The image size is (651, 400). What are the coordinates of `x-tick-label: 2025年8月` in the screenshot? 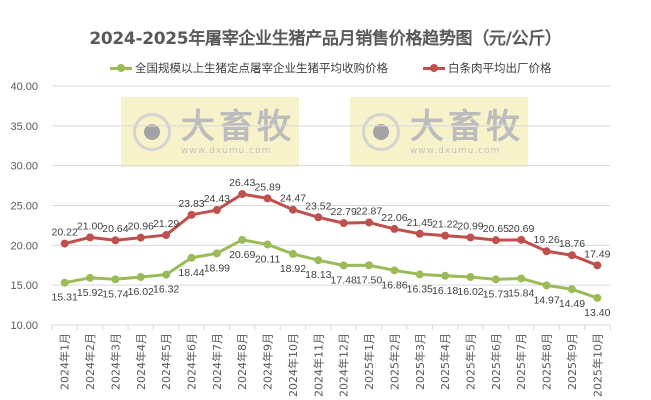 It's located at (547, 361).